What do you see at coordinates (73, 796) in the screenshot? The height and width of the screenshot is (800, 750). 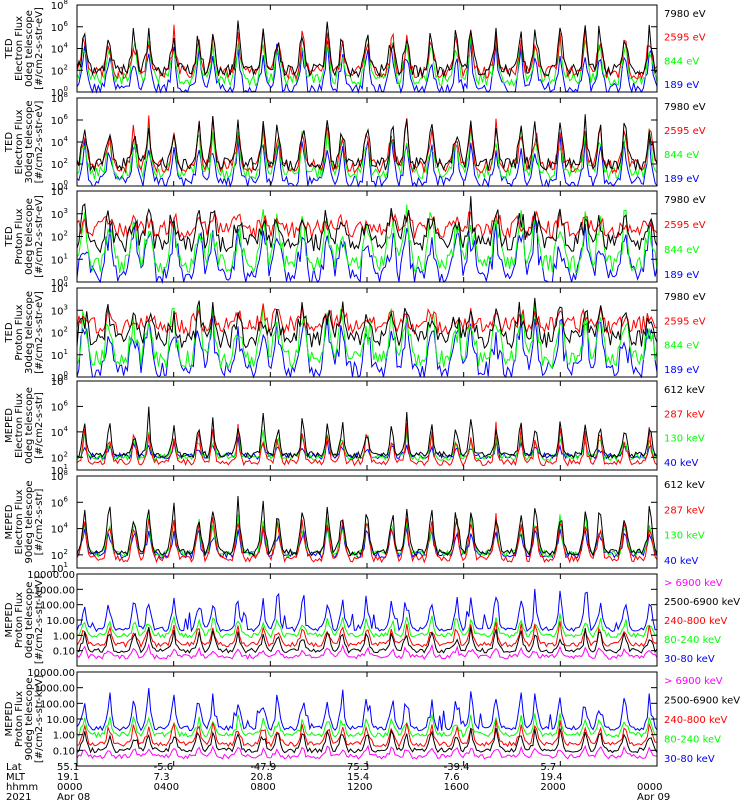 I see `x-axis-row-value: Apr 08` at bounding box center [73, 796].